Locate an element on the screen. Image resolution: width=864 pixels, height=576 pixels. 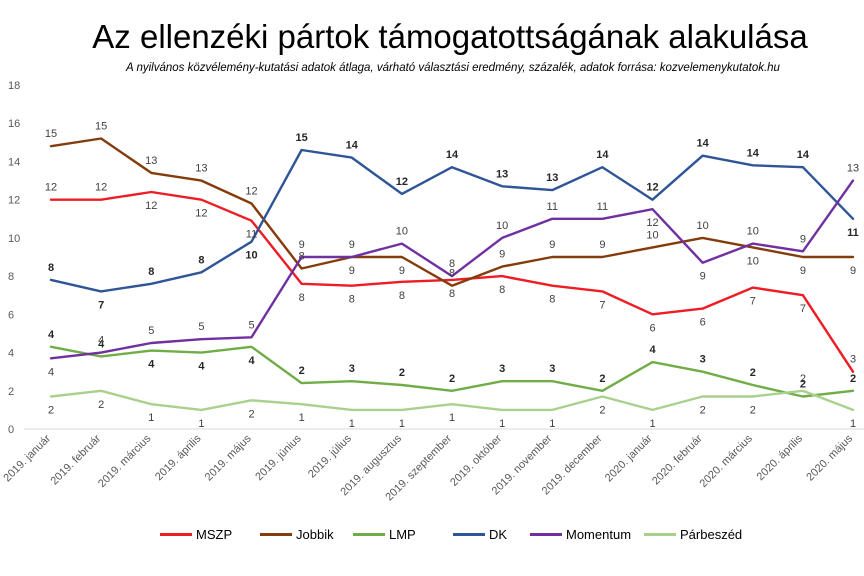
y-tick-label: 18 is located at coordinates (14, 86).